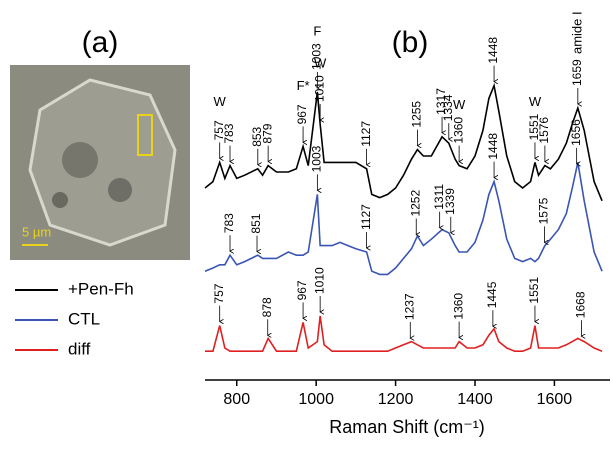 This screenshot has width=613, height=469. Describe the element at coordinates (409, 306) in the screenshot. I see `peak-label: 1237` at that location.